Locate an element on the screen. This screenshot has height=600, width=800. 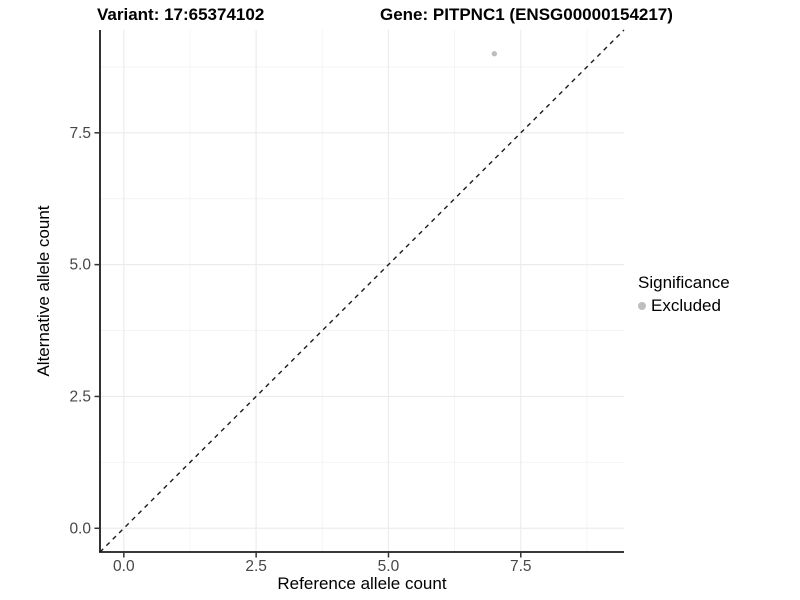
plot-title-variant: Variant: 17:65374102 is located at coordinates (181, 14).